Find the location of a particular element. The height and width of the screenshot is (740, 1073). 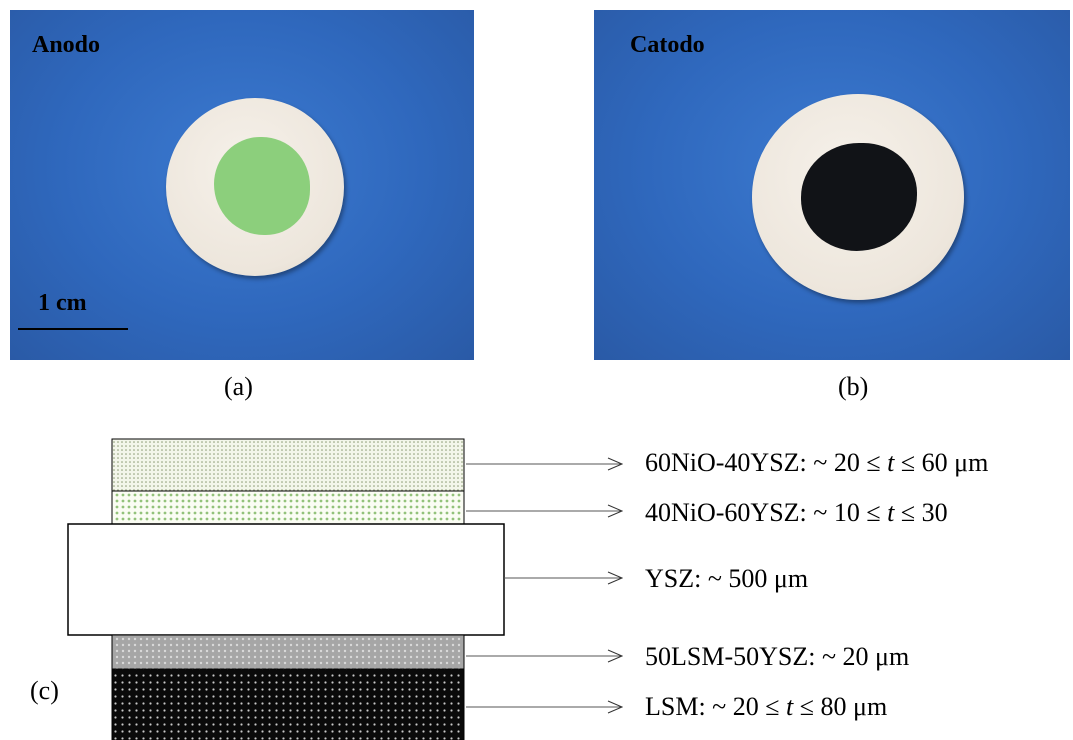

label-40nio-60ysz: 40NiO-60YSZ: ~ 10 ≤ t ≤ 30 is located at coordinates (796, 512).